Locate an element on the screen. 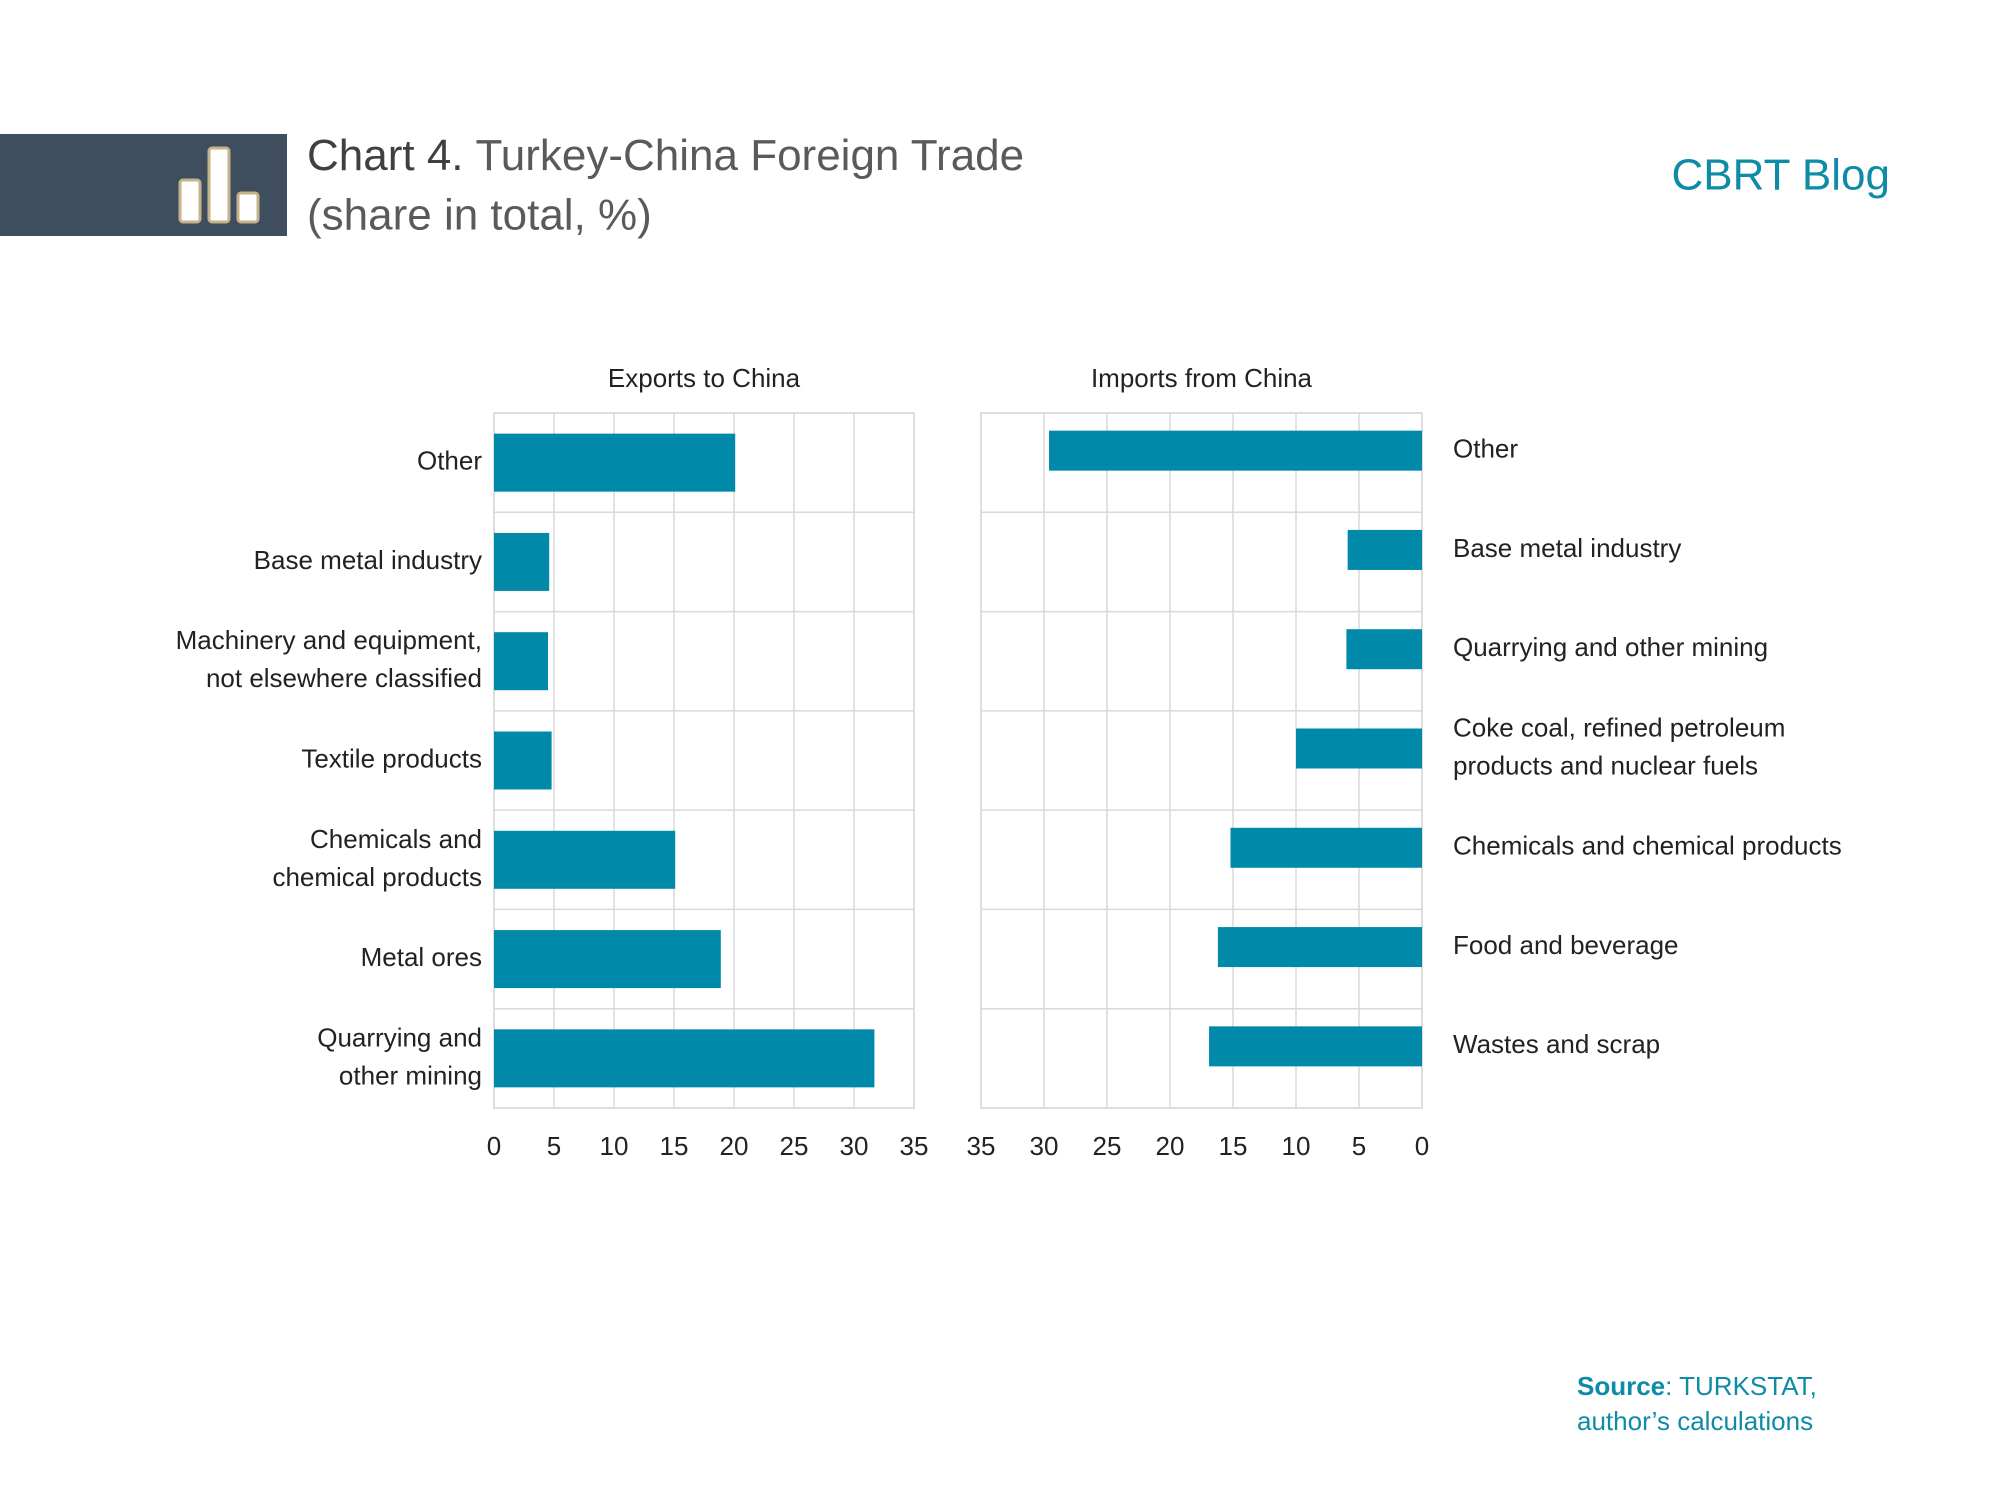 This screenshot has height=1500, width=2000. category-label: Food and beverage is located at coordinates (1566, 945).